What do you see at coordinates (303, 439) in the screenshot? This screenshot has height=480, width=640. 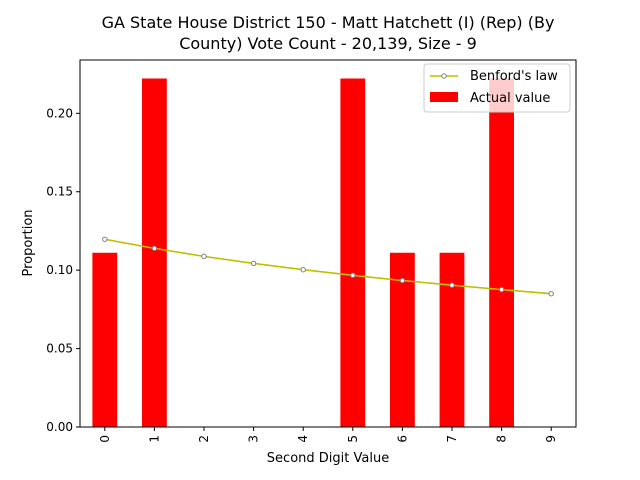 I see `x-tick-label: 4` at bounding box center [303, 439].